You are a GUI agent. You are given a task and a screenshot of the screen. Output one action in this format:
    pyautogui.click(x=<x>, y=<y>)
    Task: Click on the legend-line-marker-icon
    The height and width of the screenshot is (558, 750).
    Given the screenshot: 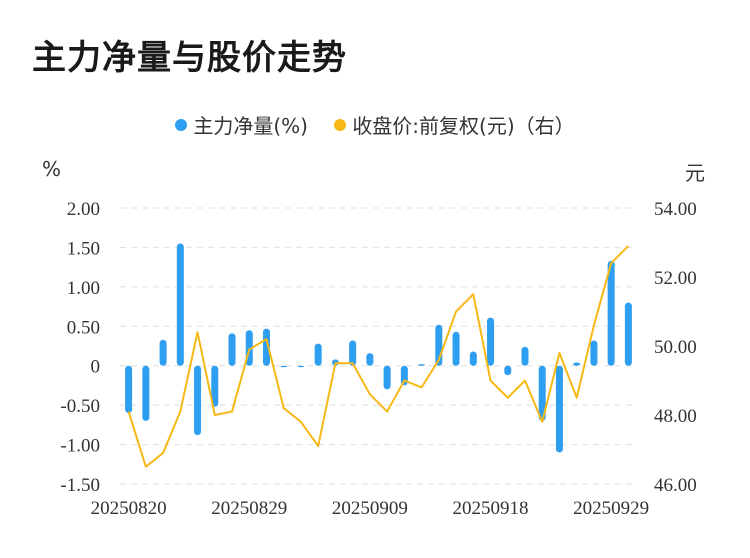 What is the action you would take?
    pyautogui.click(x=340, y=124)
    